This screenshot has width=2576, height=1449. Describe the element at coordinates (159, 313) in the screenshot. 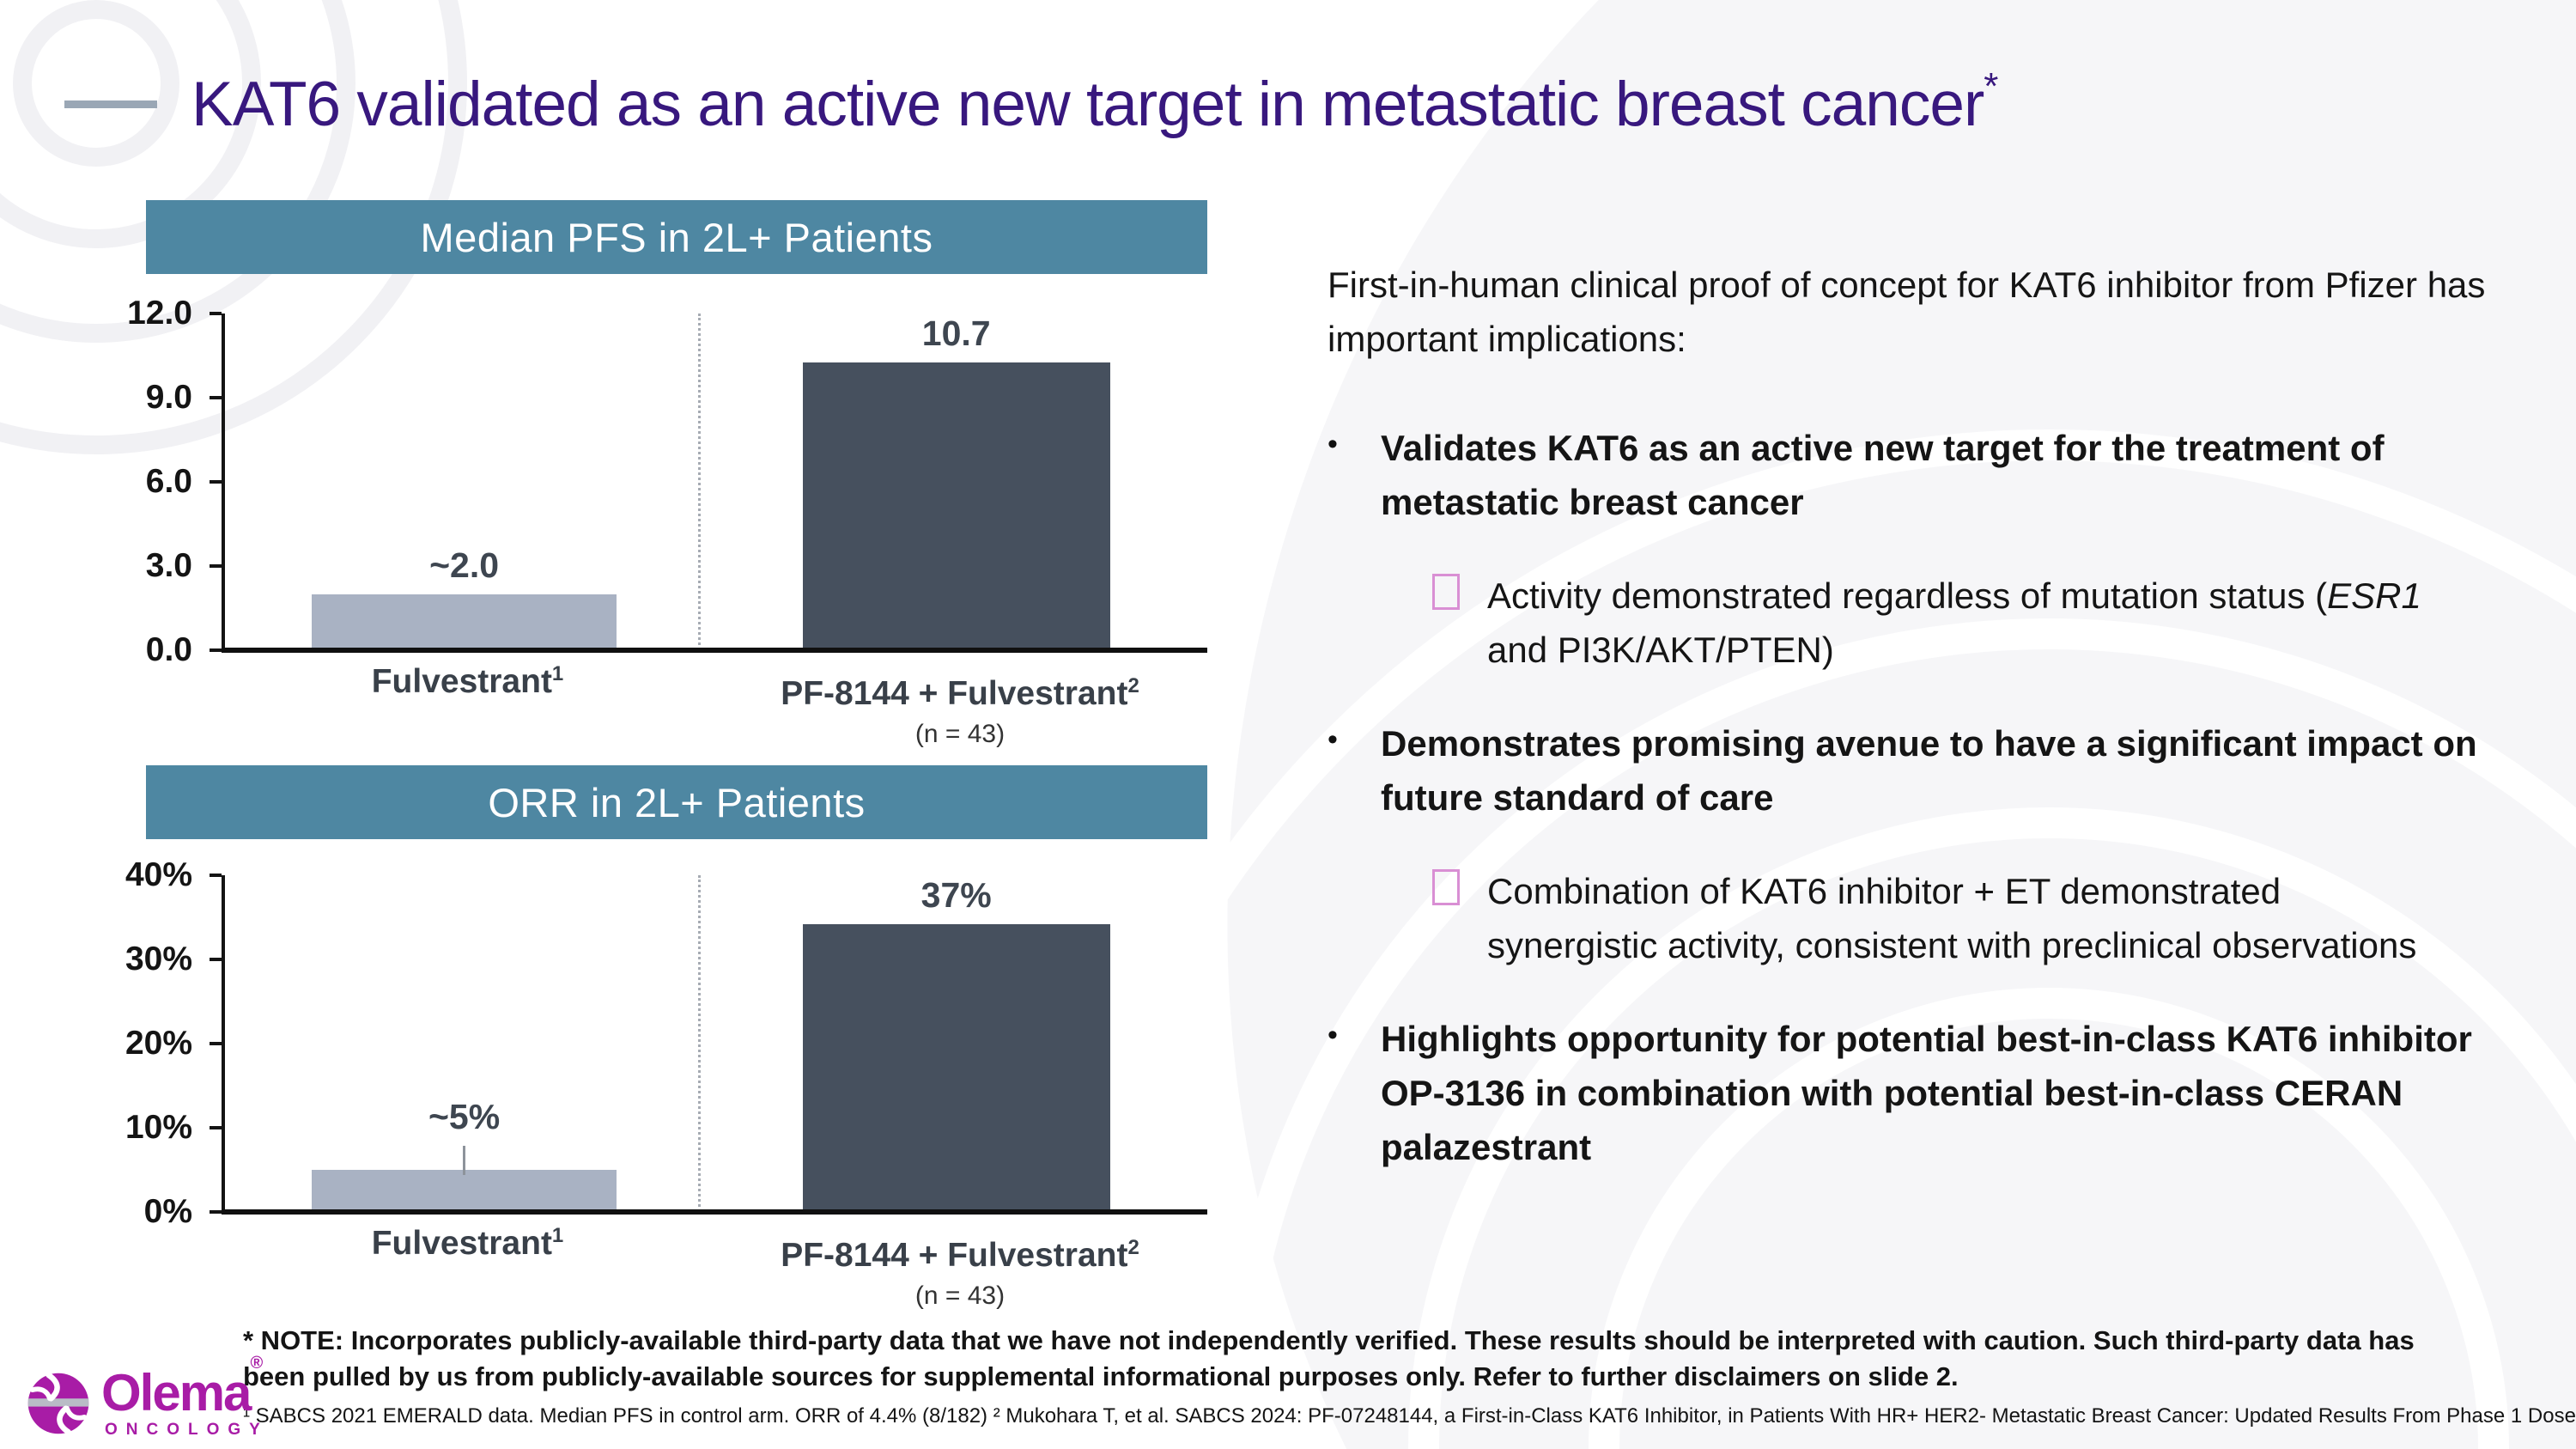

I see `y-tick-label: 12.0` at that location.